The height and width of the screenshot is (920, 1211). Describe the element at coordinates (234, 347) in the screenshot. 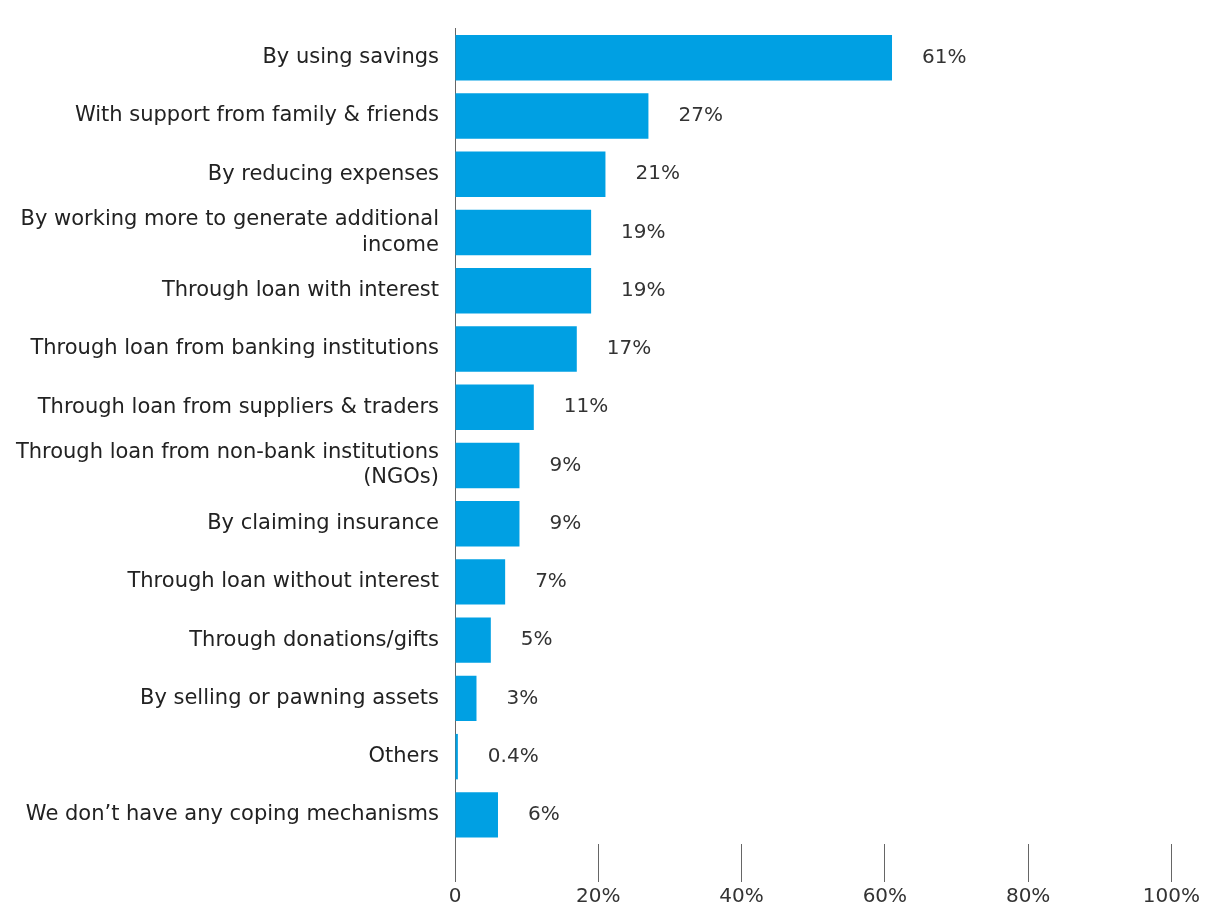

I see `y-tick-label: Through loan from banking institutions` at that location.